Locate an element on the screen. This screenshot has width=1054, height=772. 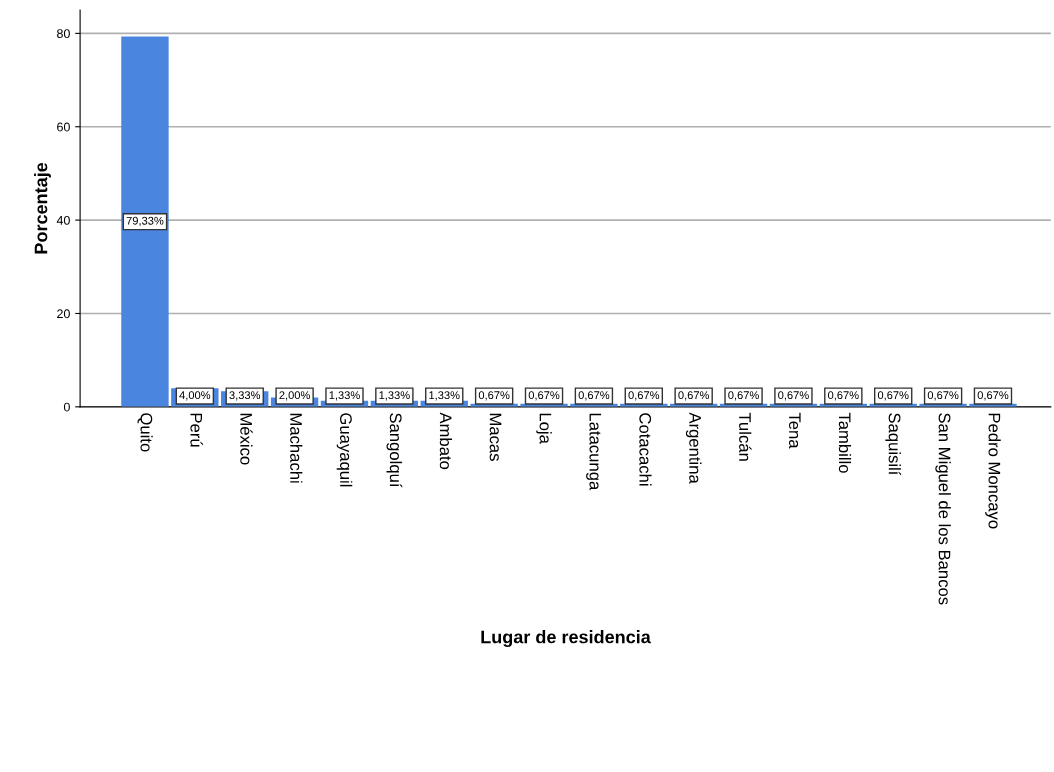
x-axis-title: Lugar de residencia is located at coordinates (566, 639).